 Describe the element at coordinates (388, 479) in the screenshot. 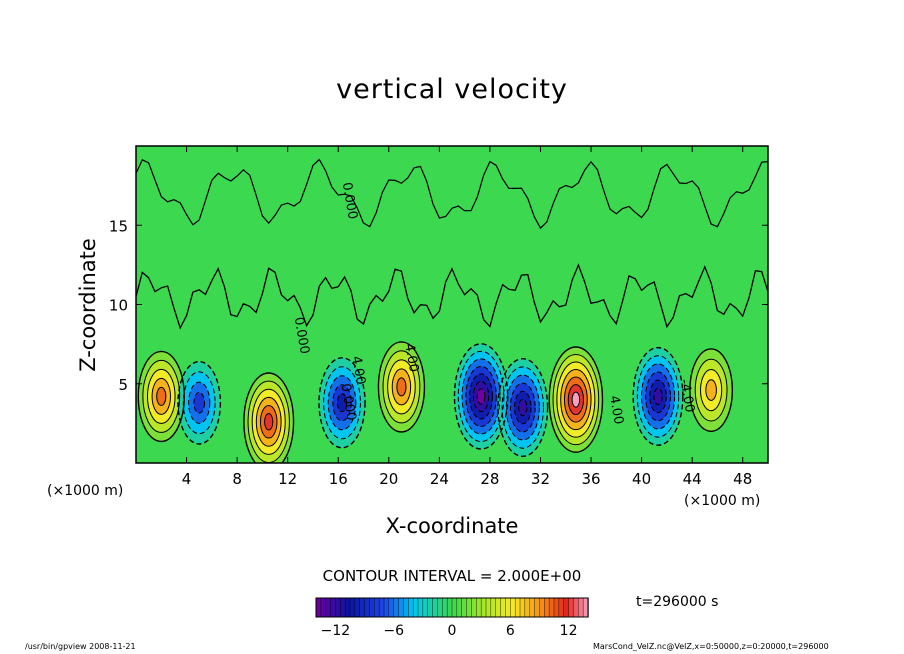

I see `x-tick-label: 20` at that location.